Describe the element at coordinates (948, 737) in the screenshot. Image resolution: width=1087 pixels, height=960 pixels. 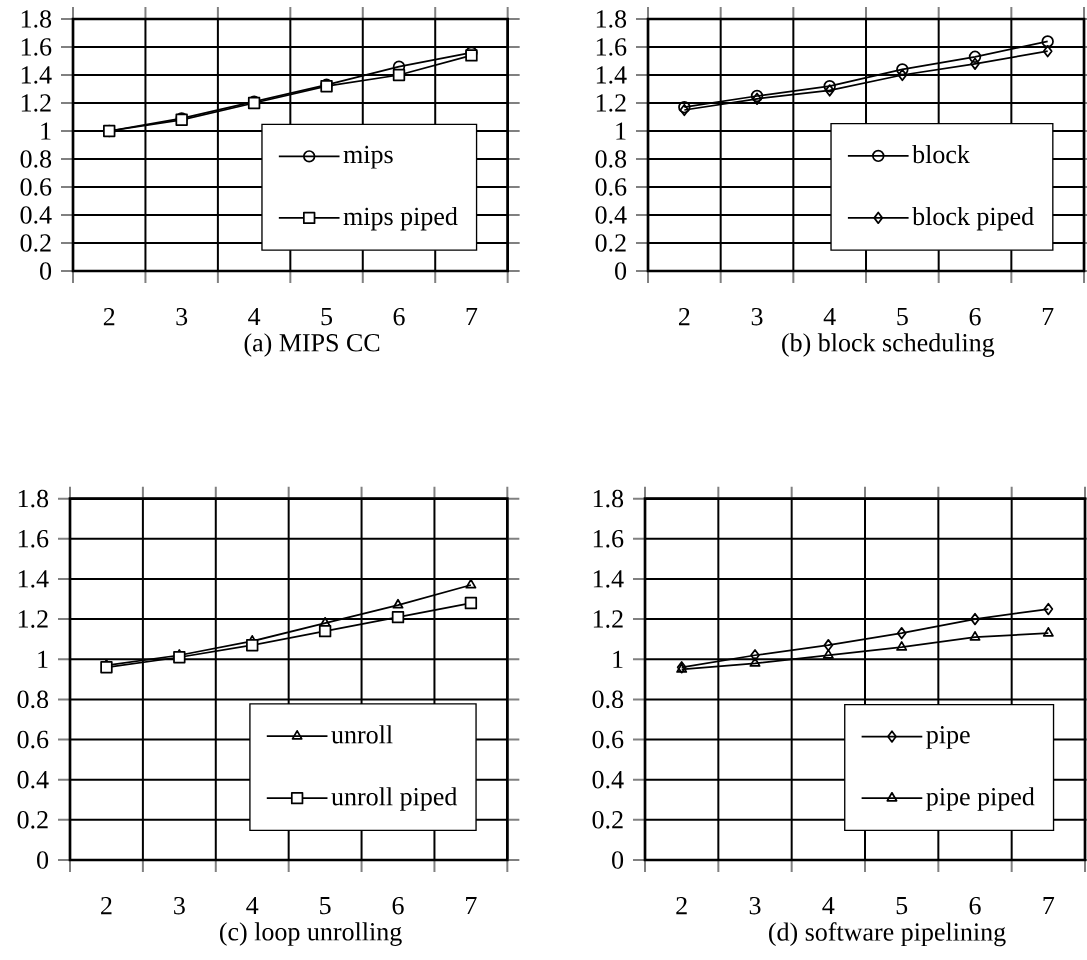
I see `legend-label: pipe` at that location.